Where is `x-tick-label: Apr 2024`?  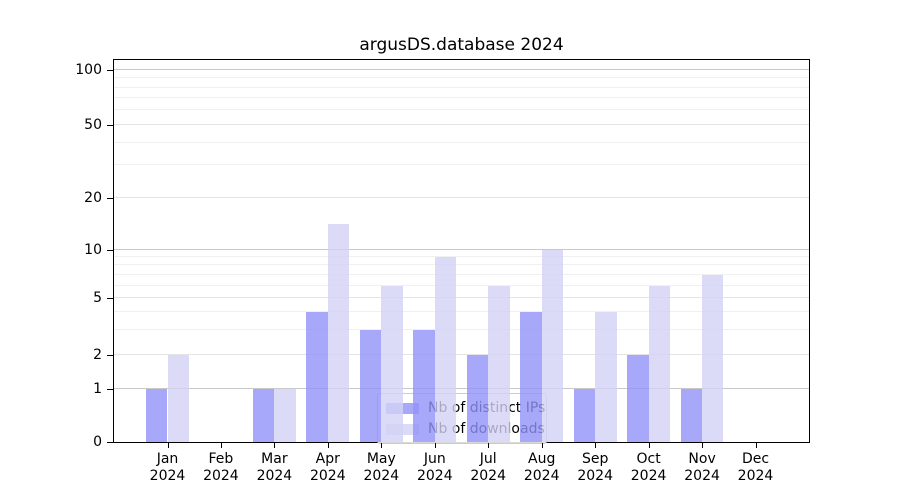
x-tick-label: Apr 2024 is located at coordinates (327, 467).